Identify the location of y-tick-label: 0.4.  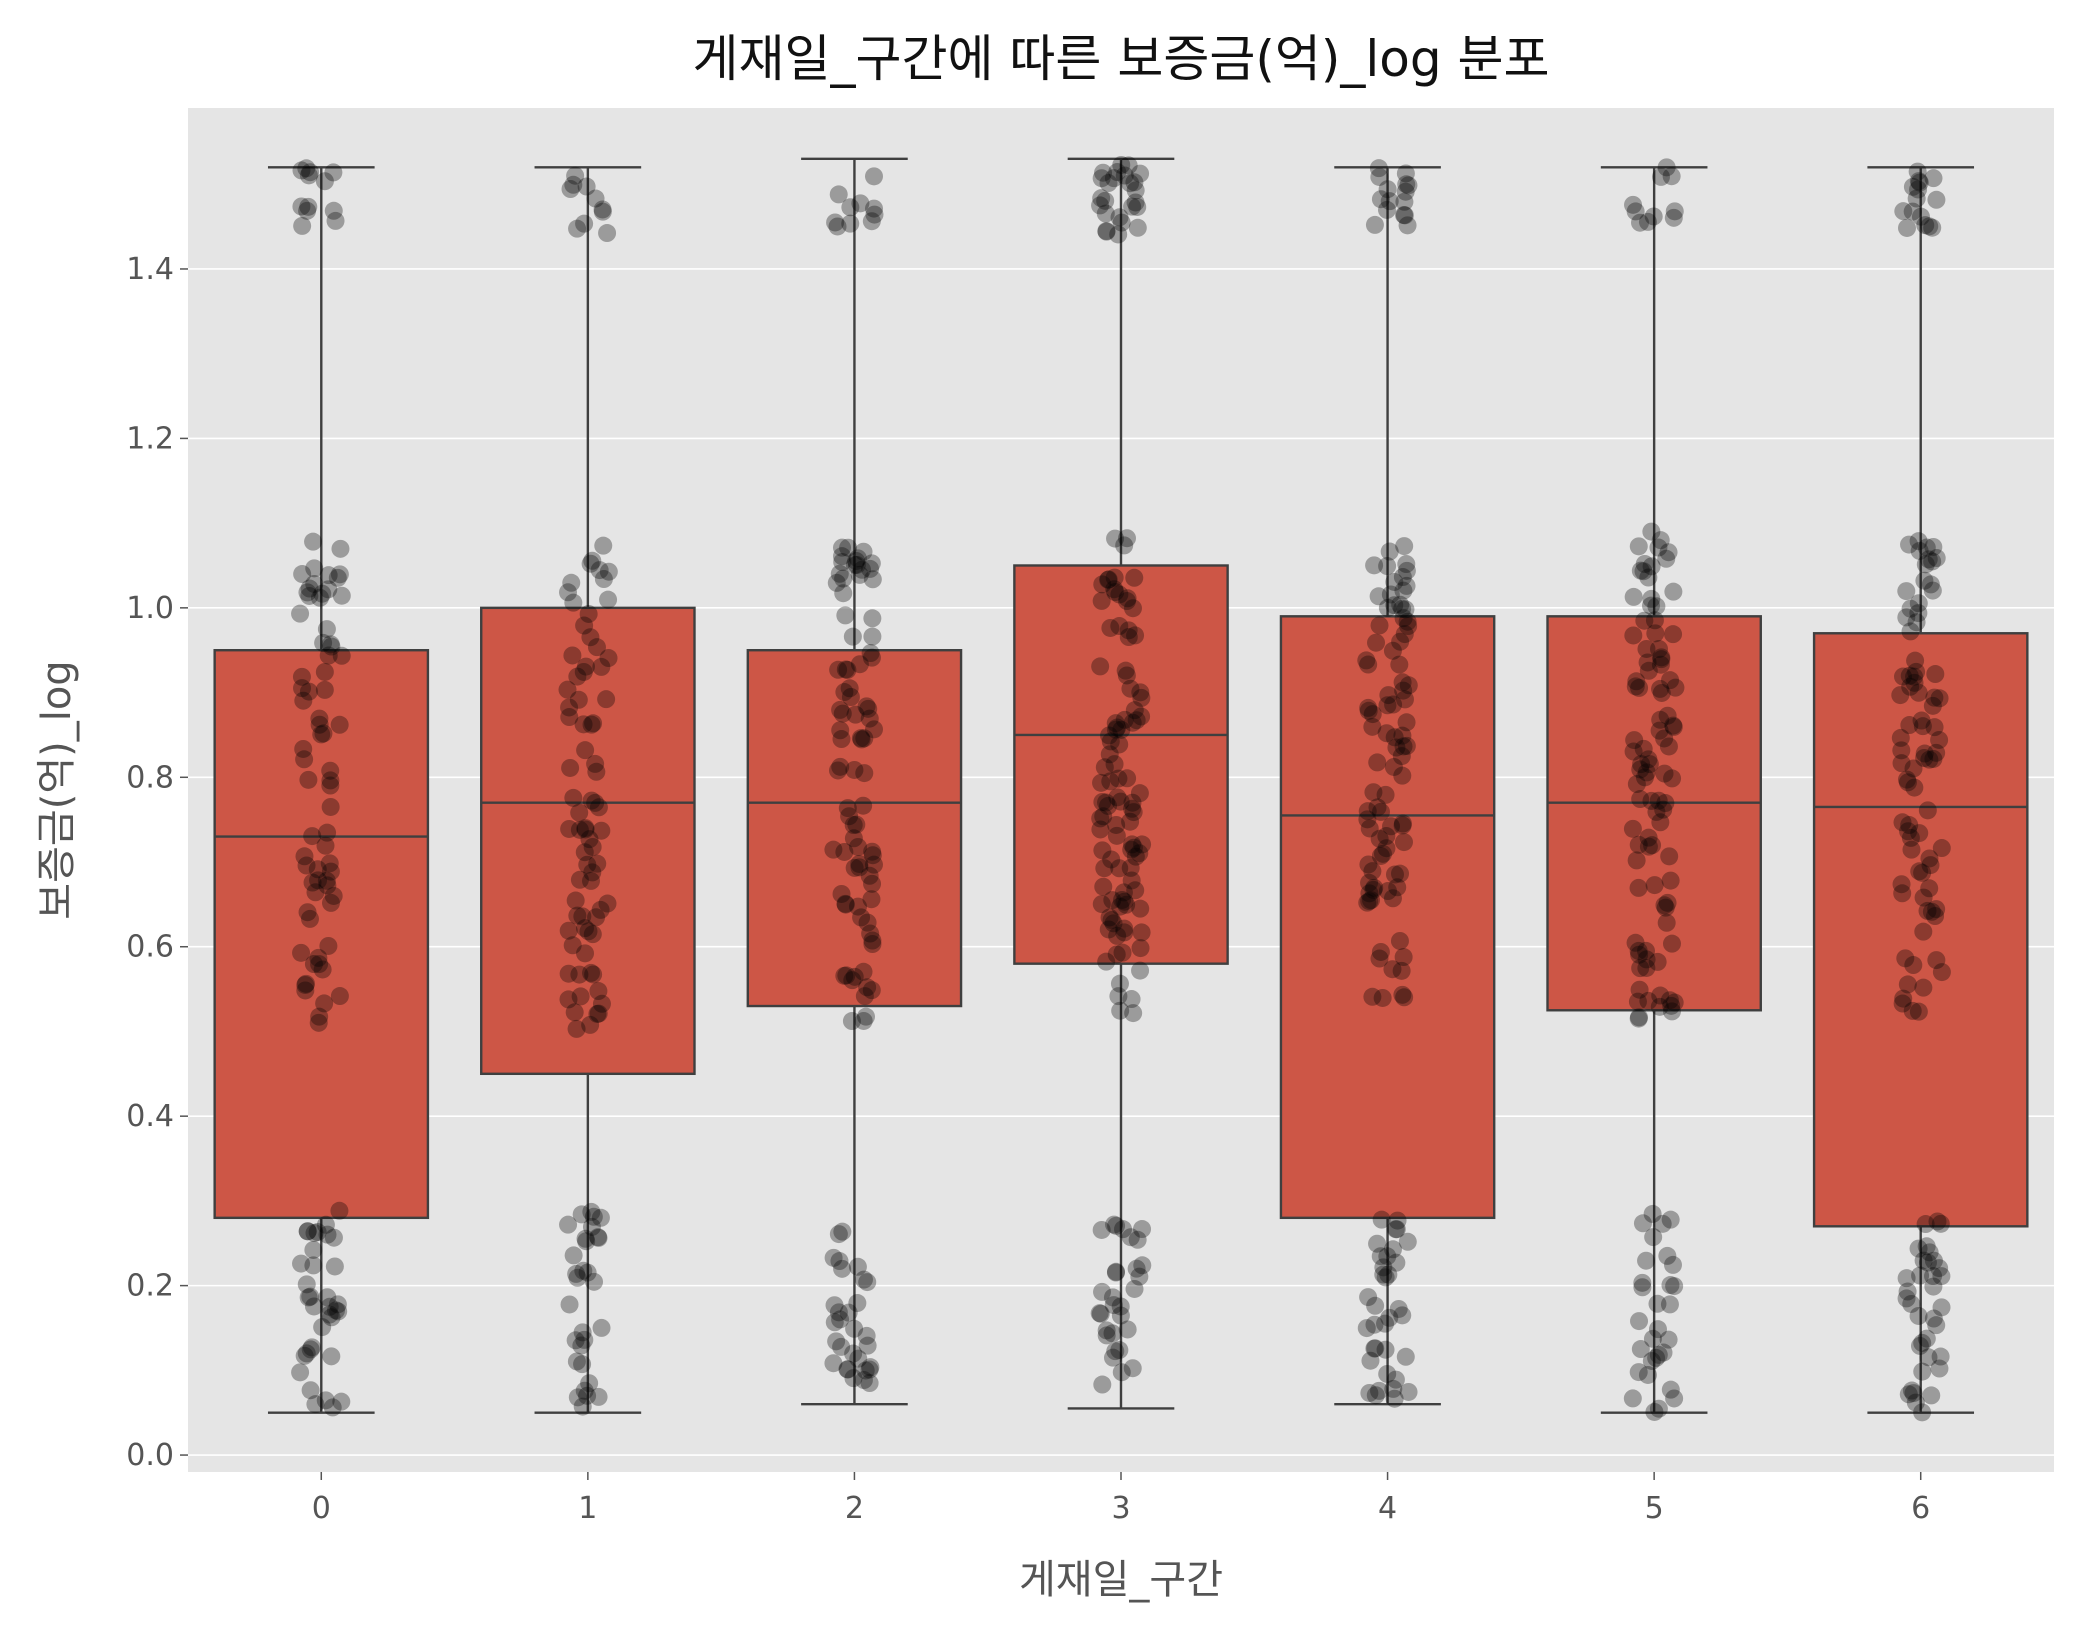
(150, 1116).